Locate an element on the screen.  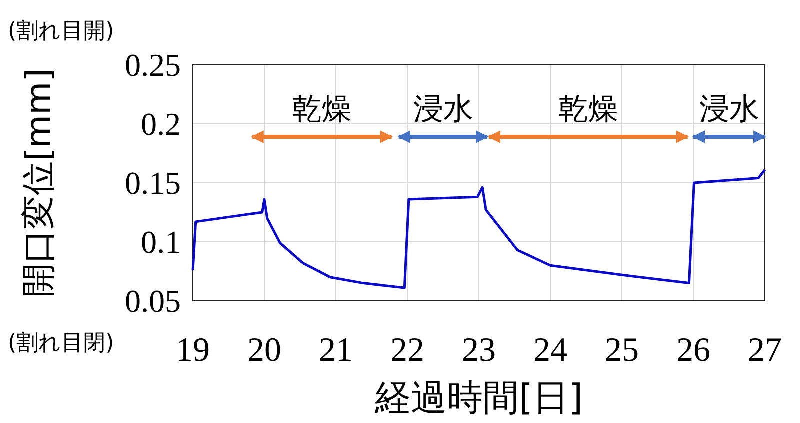
x-tick-label: 21 is located at coordinates (336, 350).